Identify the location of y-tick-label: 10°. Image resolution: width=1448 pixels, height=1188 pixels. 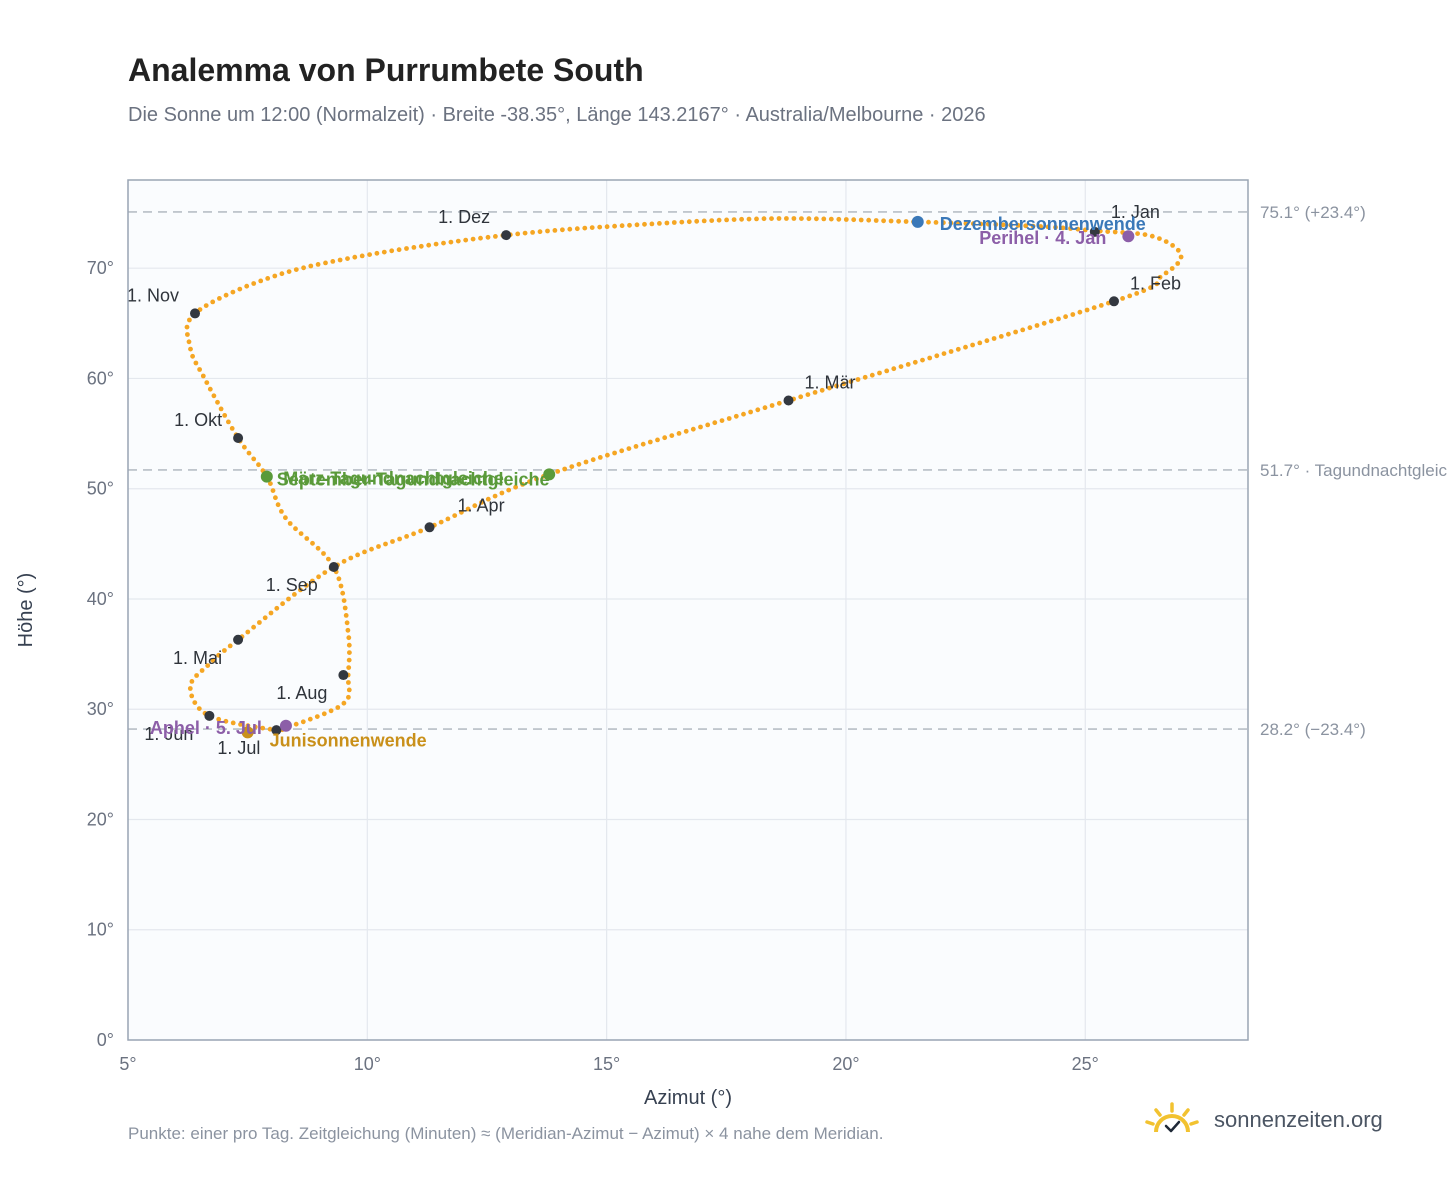
(100, 930).